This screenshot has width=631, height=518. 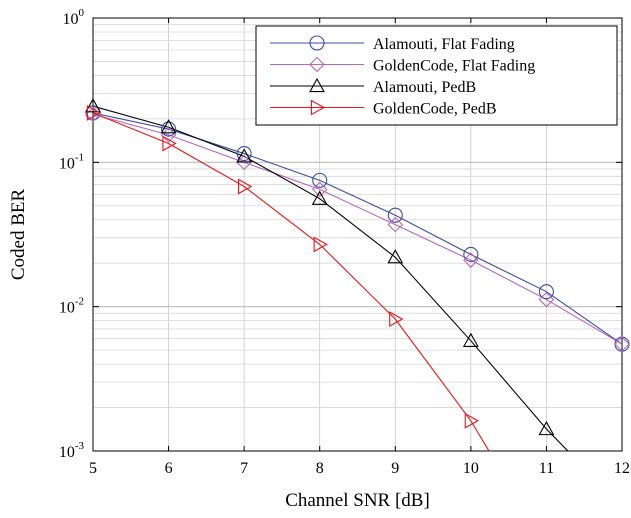 What do you see at coordinates (79, 302) in the screenshot?
I see `y-tick-exponent: -2` at bounding box center [79, 302].